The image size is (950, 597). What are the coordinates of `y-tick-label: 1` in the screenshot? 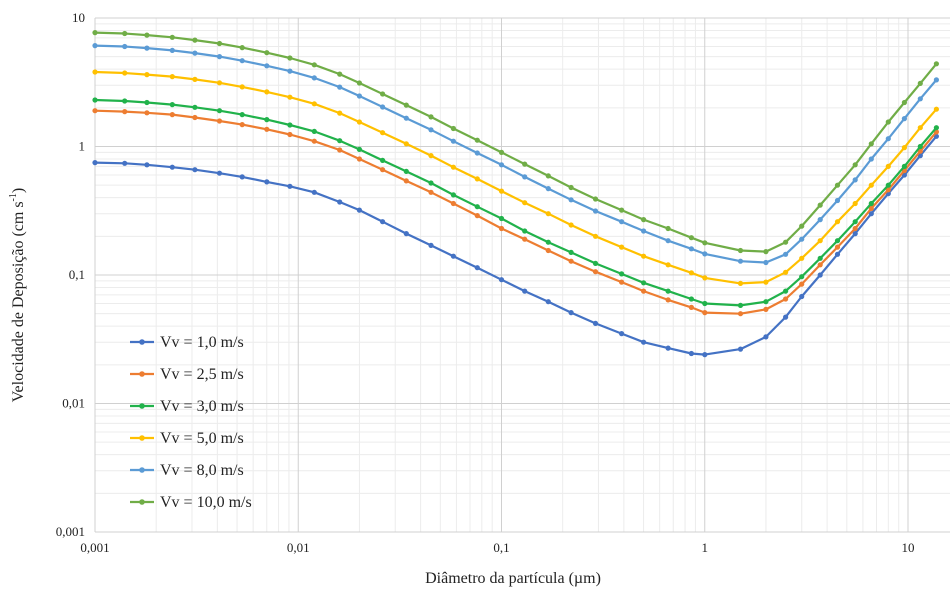 It's located at (82, 146).